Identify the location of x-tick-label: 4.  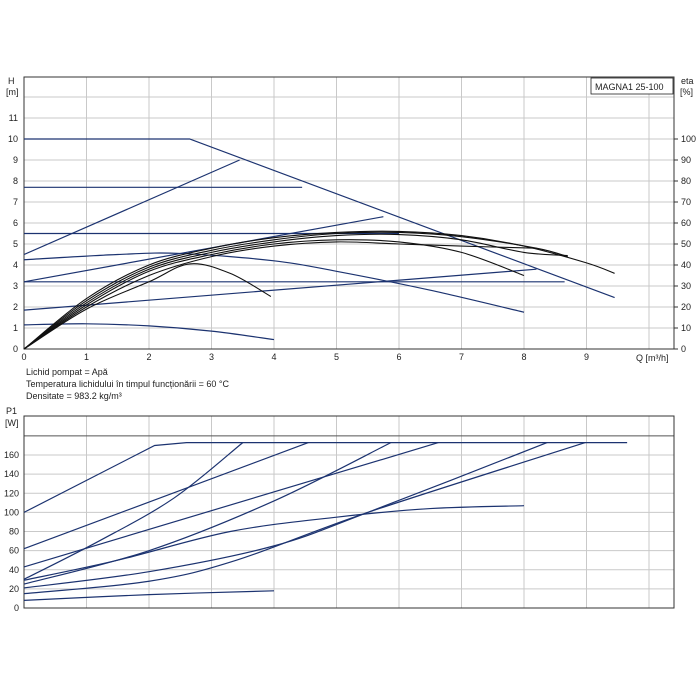
(274, 357).